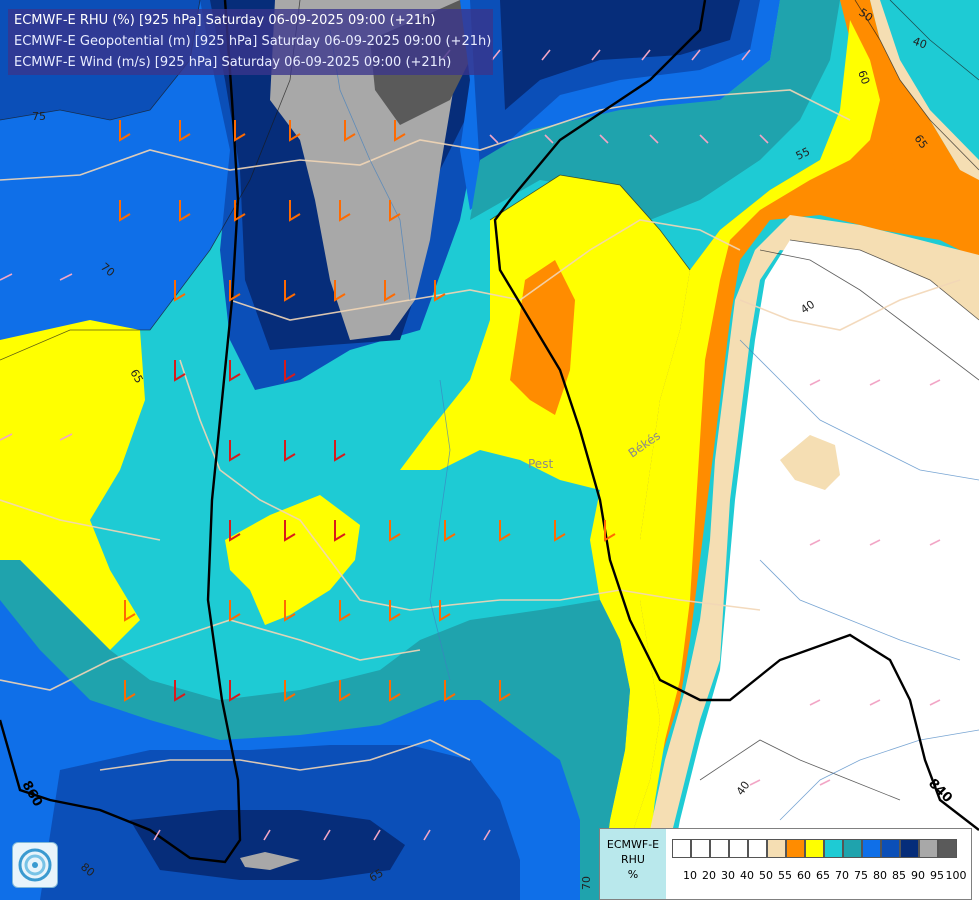 The image size is (979, 900). What do you see at coordinates (690, 875) in the screenshot?
I see `legend-tick-label: 10` at bounding box center [690, 875].